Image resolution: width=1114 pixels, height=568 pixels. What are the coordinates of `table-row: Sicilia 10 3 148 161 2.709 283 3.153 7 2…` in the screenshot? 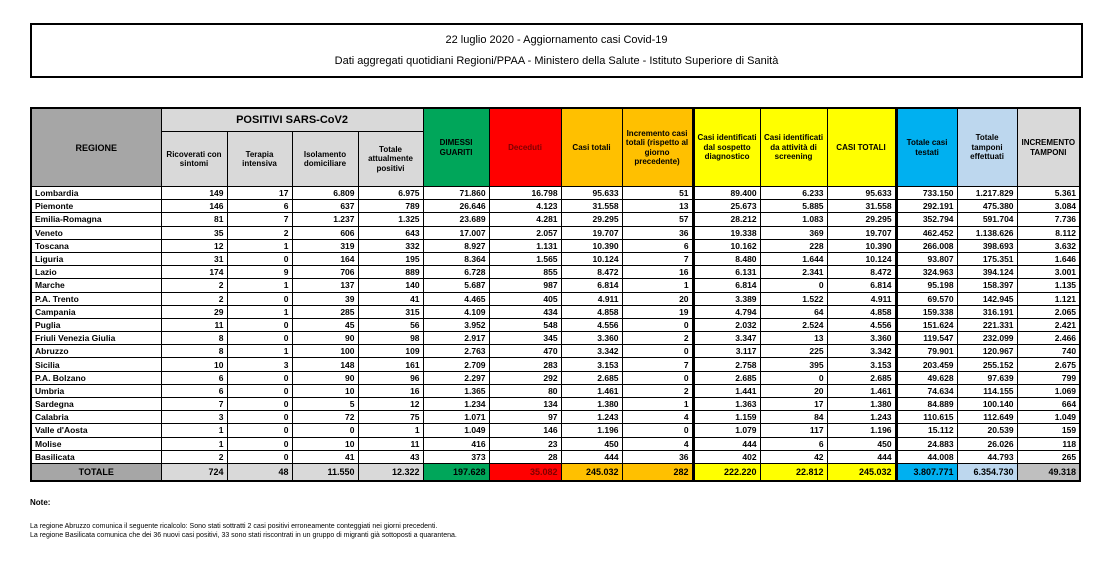 It's located at (555, 364).